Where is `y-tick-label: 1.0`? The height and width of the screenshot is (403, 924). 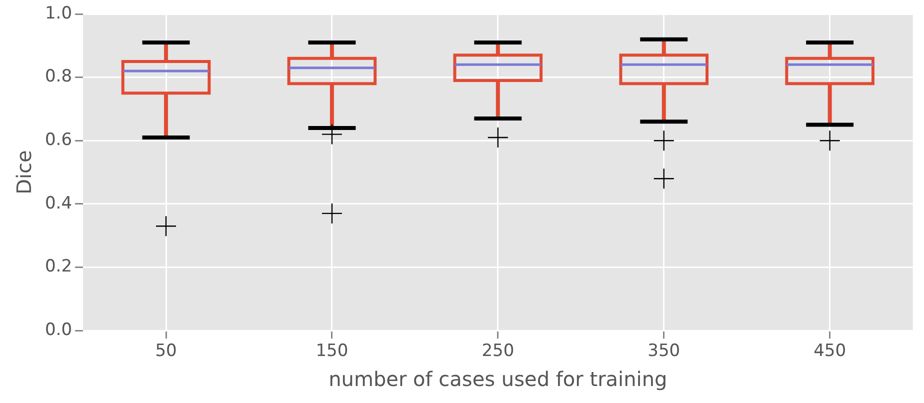
y-tick-label: 1.0 is located at coordinates (58, 13).